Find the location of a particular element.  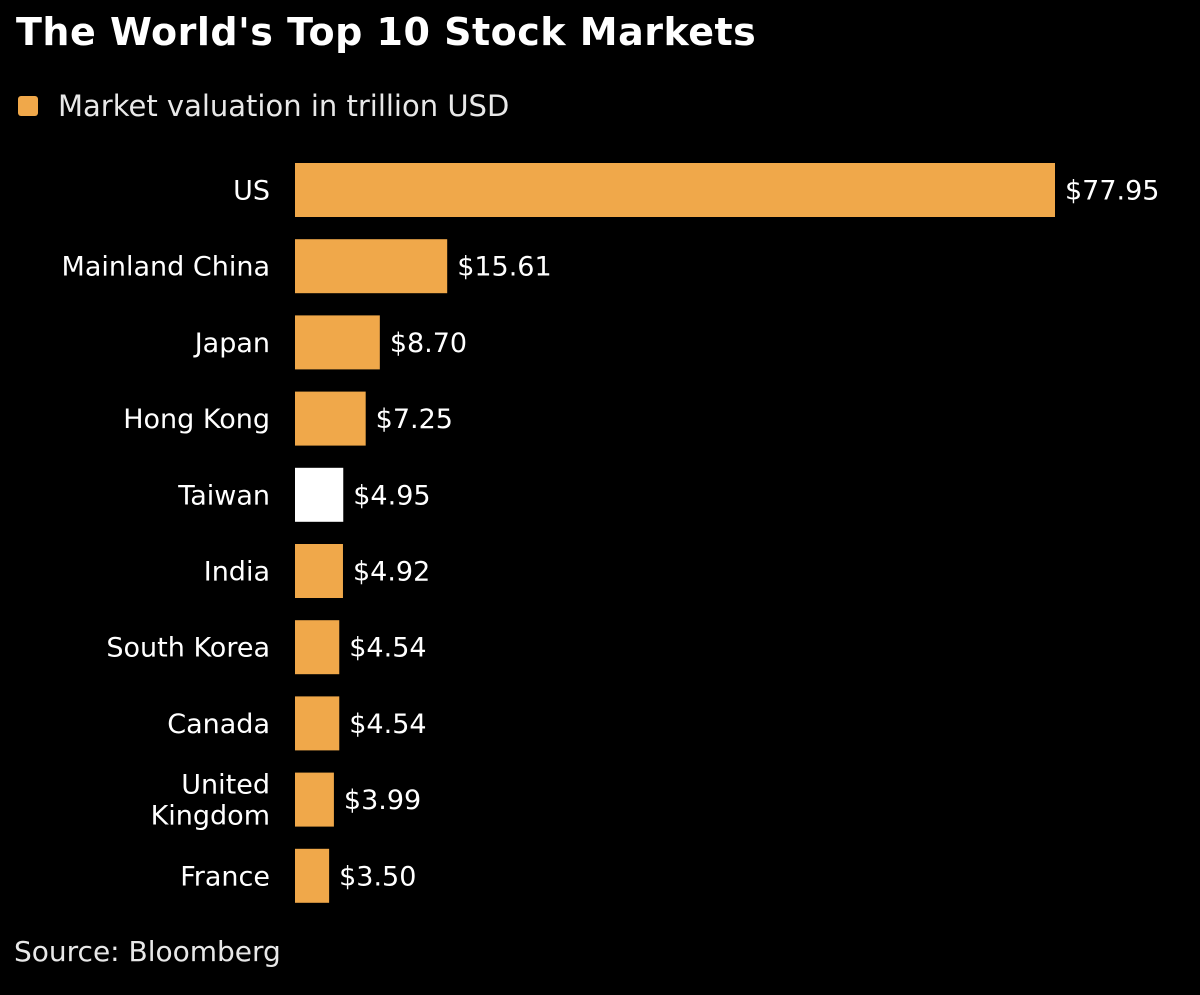

value-label-india: $4.92 is located at coordinates (391, 571).